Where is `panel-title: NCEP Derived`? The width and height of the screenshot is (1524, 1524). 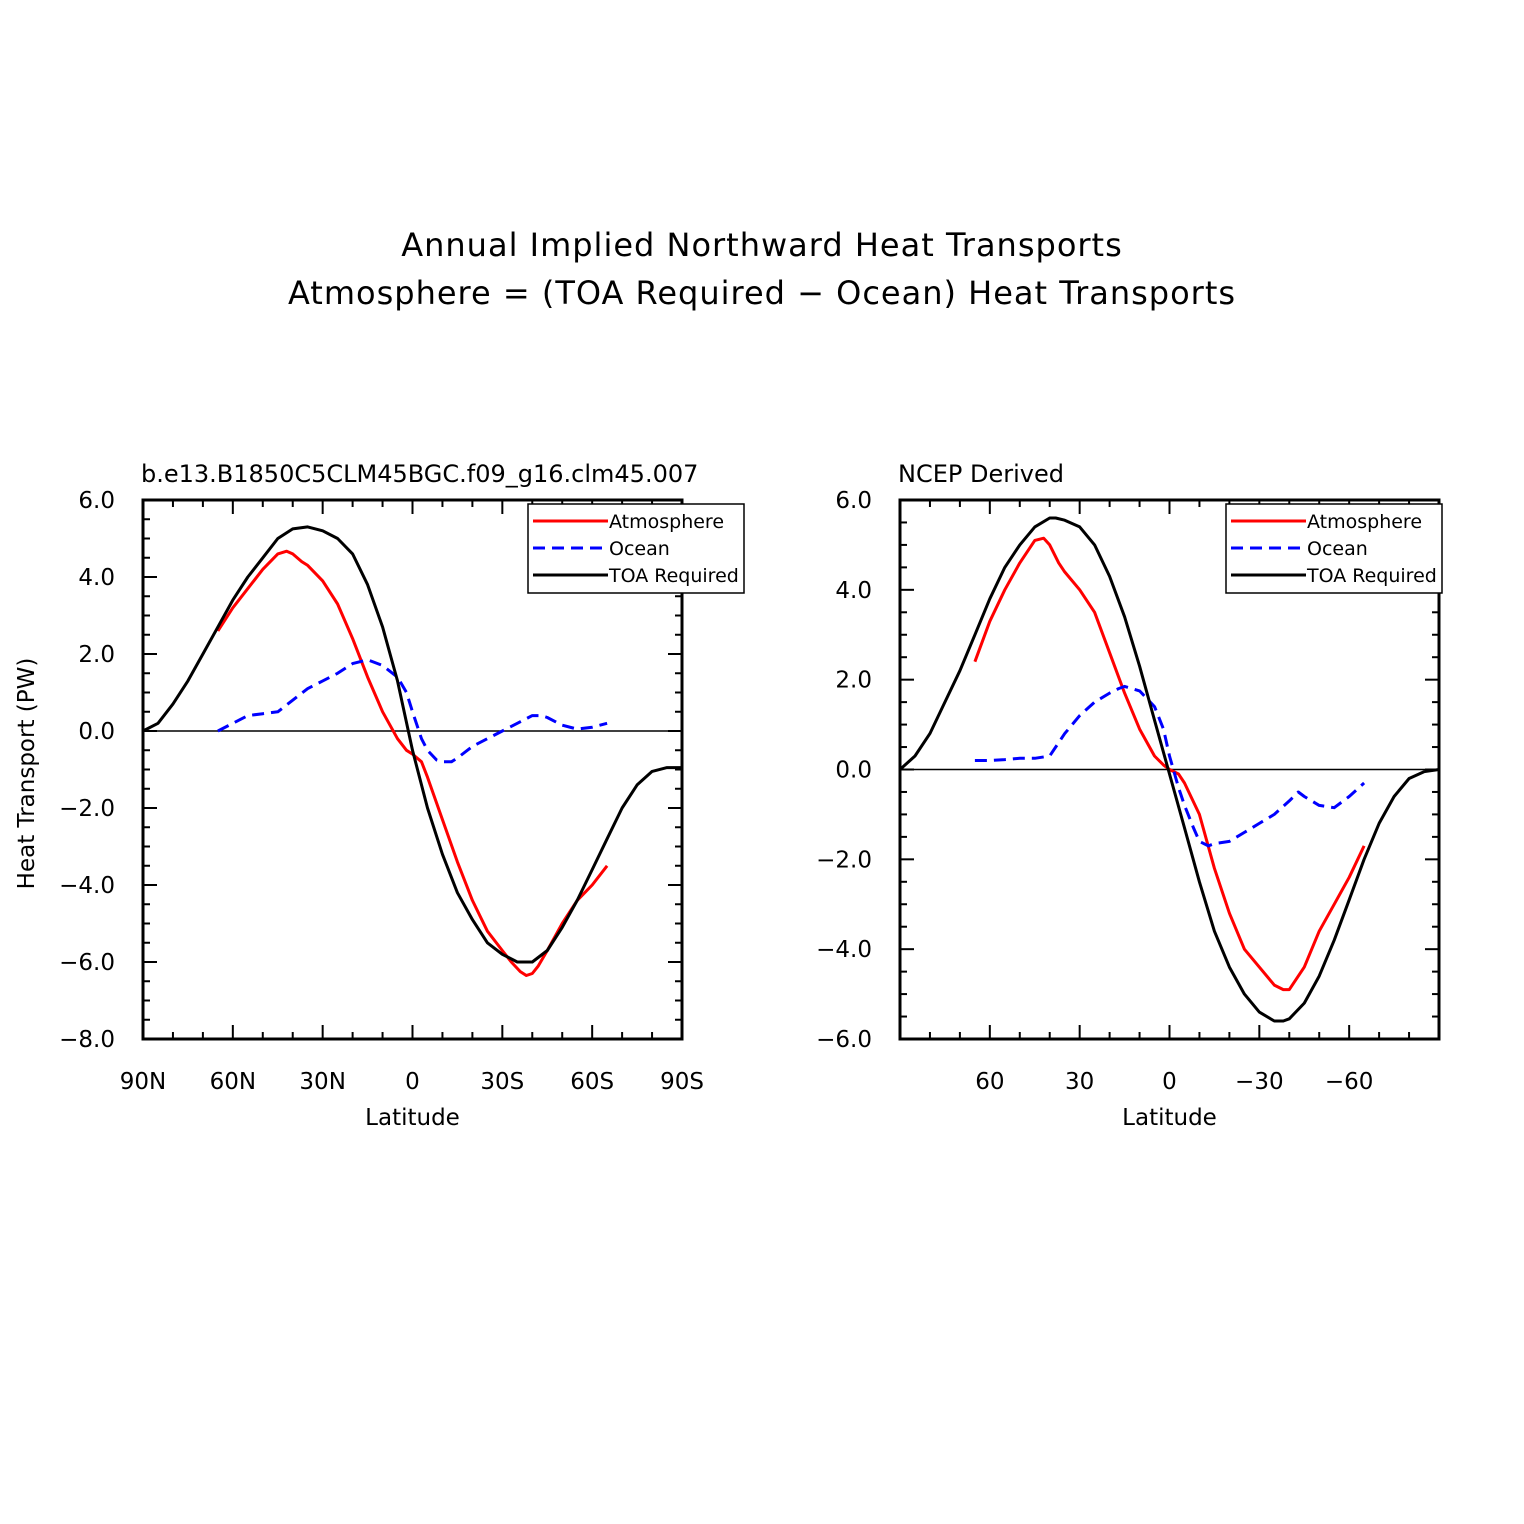 panel-title: NCEP Derived is located at coordinates (981, 474).